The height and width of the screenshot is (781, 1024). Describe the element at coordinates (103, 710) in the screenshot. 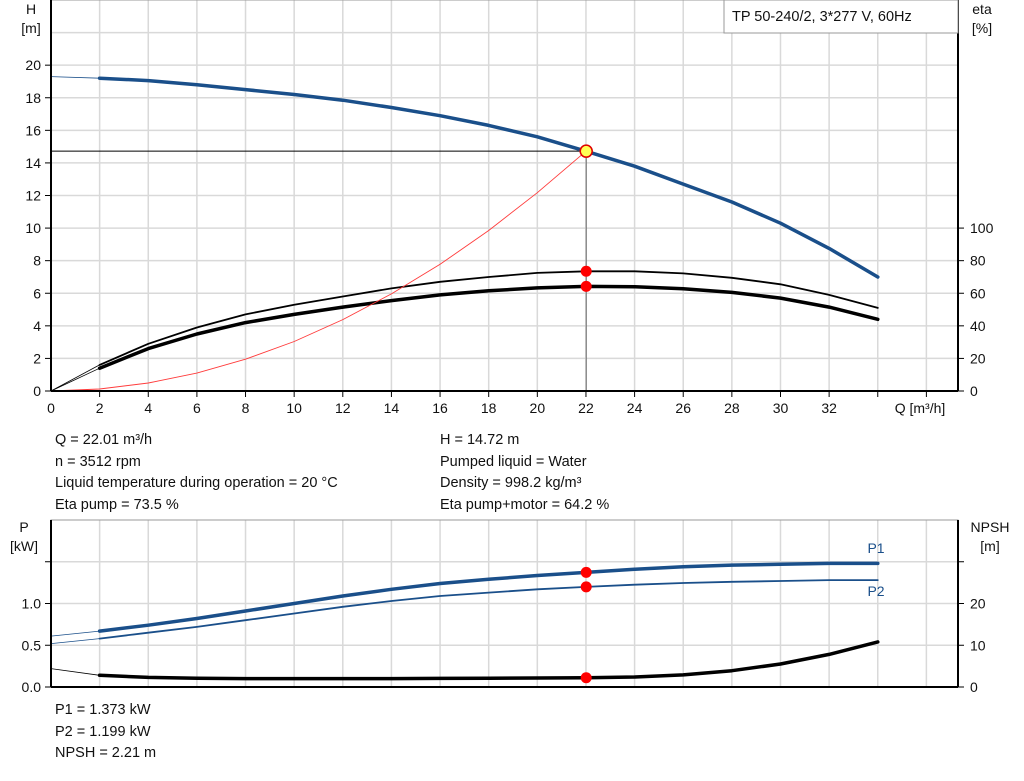

I see `p1-value: P1 = 1.373 kW` at that location.